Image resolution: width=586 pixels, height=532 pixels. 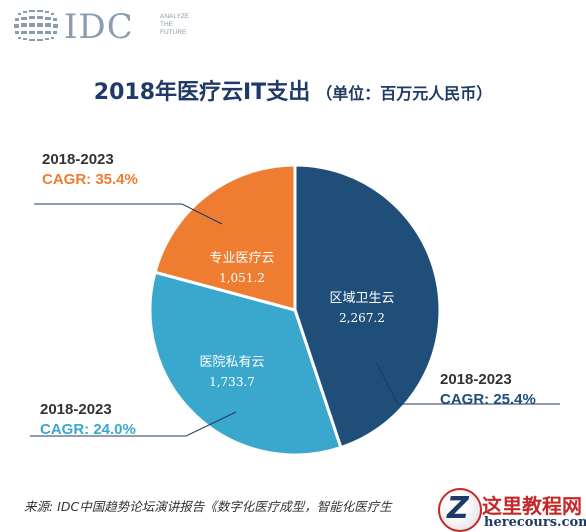 I want to click on watermark: Z 这里教程网 herecours.com, so click(x=512, y=510).